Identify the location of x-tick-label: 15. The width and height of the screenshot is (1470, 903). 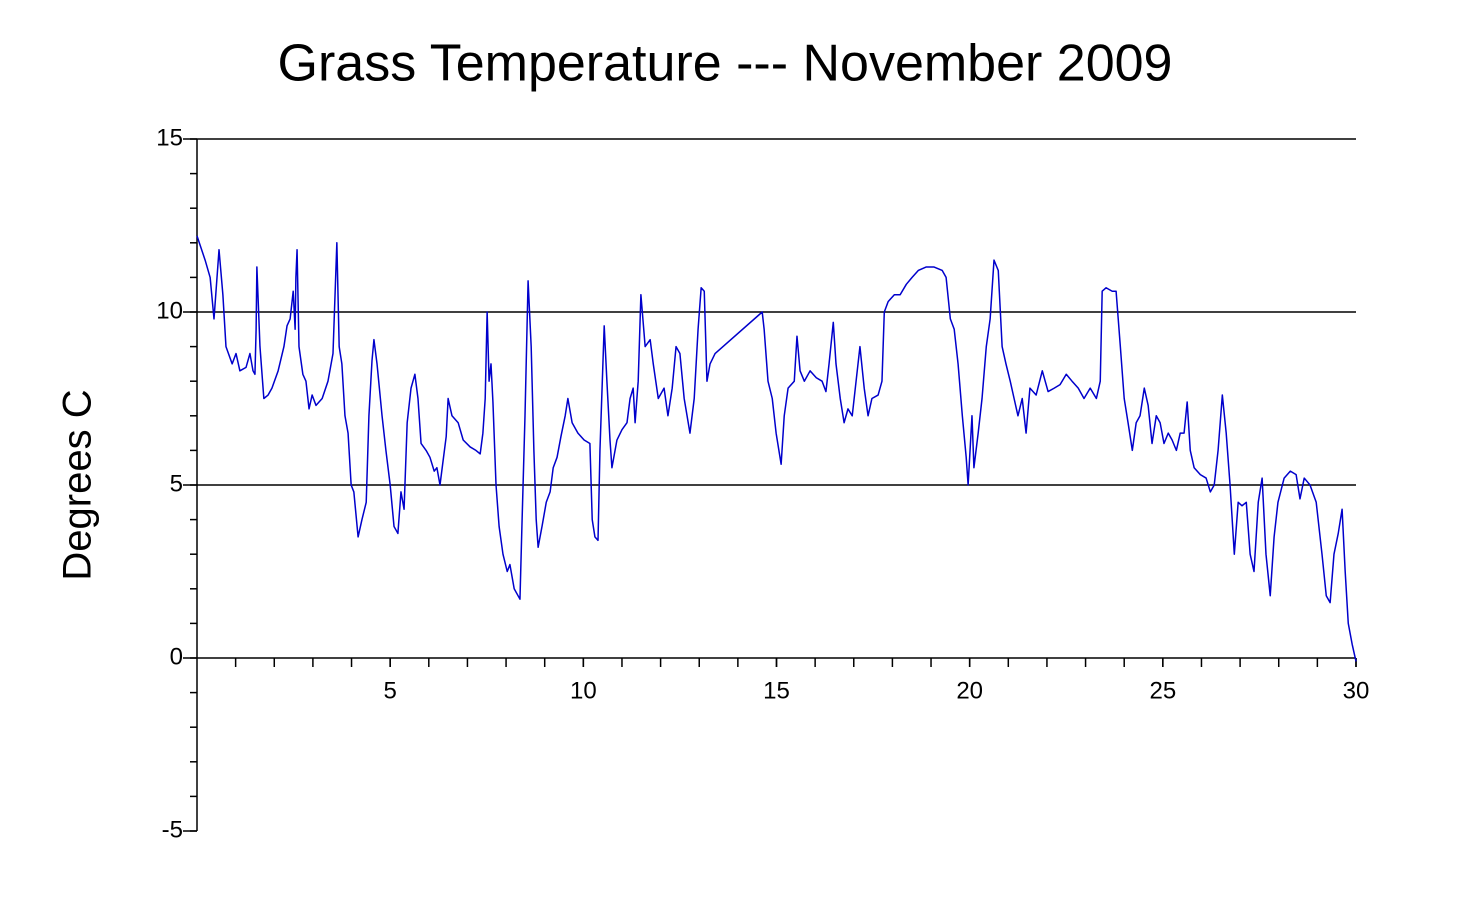
(776, 690).